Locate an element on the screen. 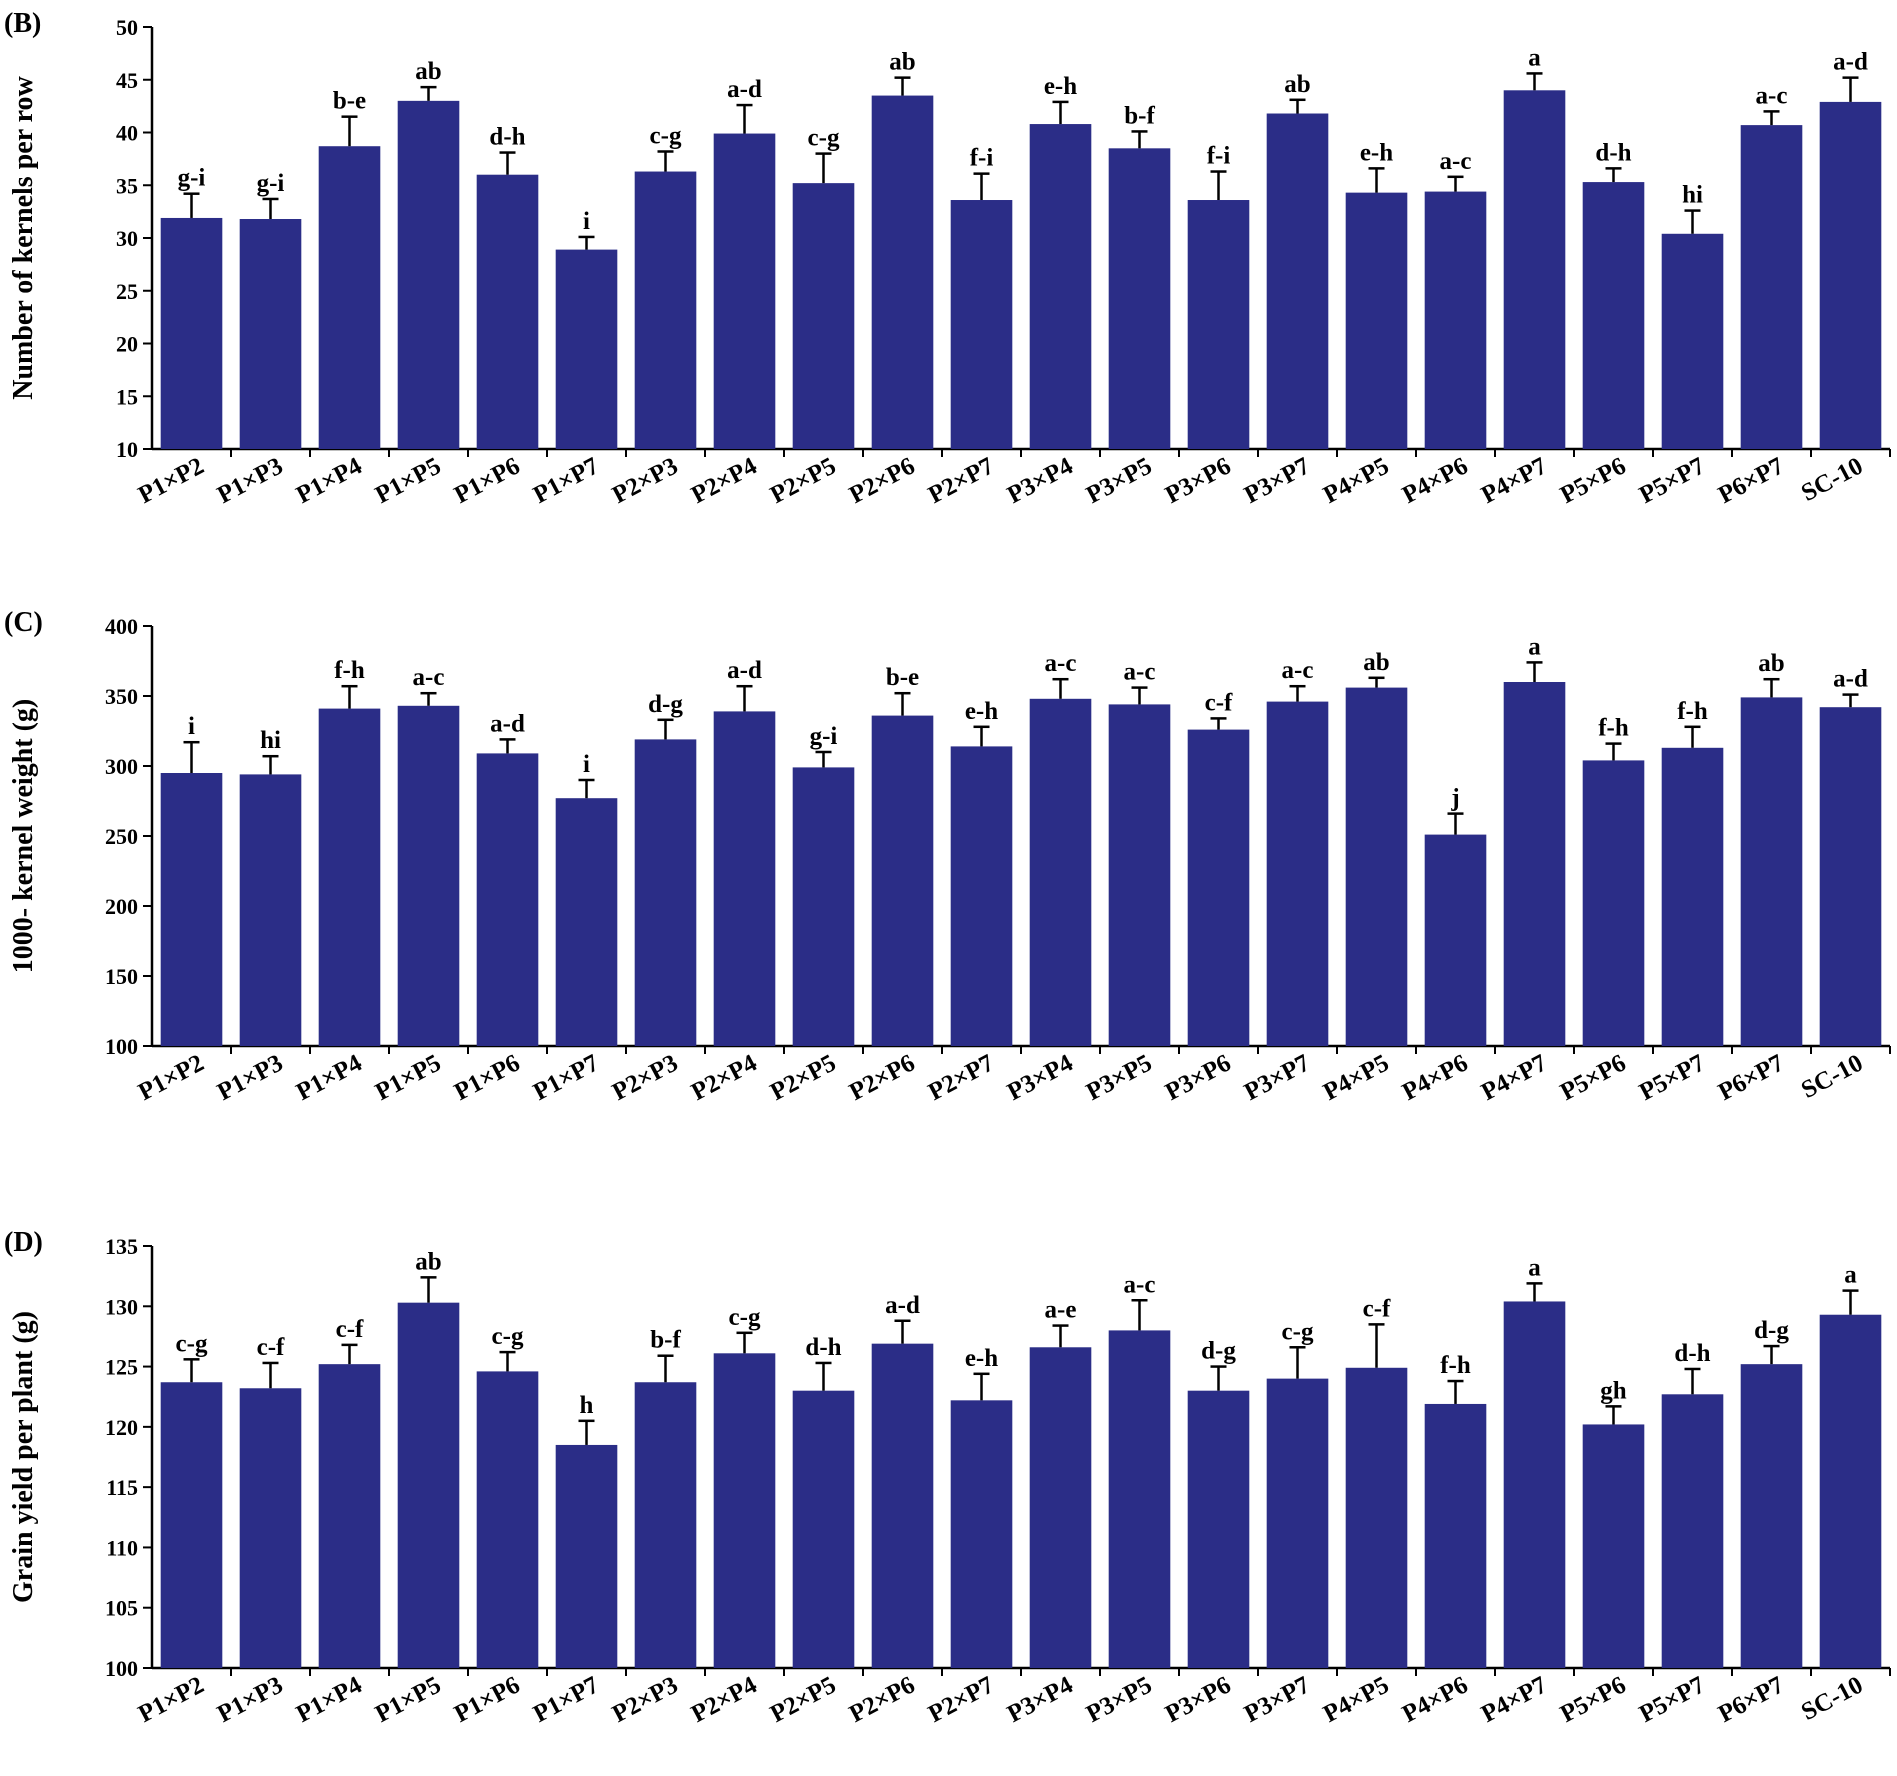  x-category-label: P2×P7 is located at coordinates (961, 1699).